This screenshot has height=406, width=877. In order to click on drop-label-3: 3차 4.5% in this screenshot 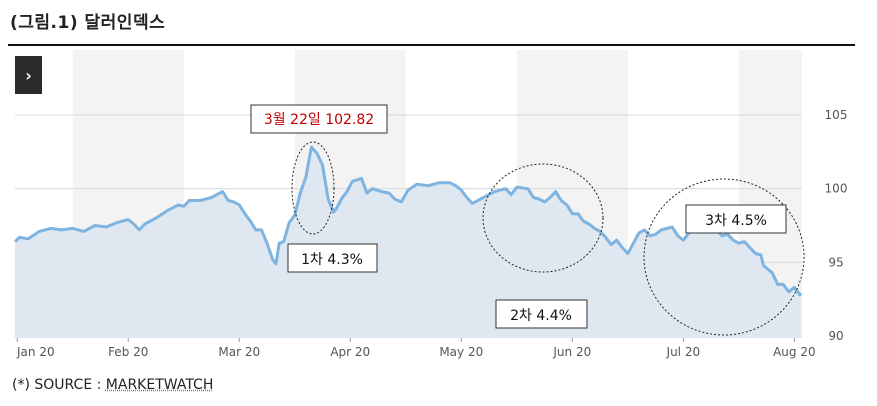, I will do `click(736, 221)`.